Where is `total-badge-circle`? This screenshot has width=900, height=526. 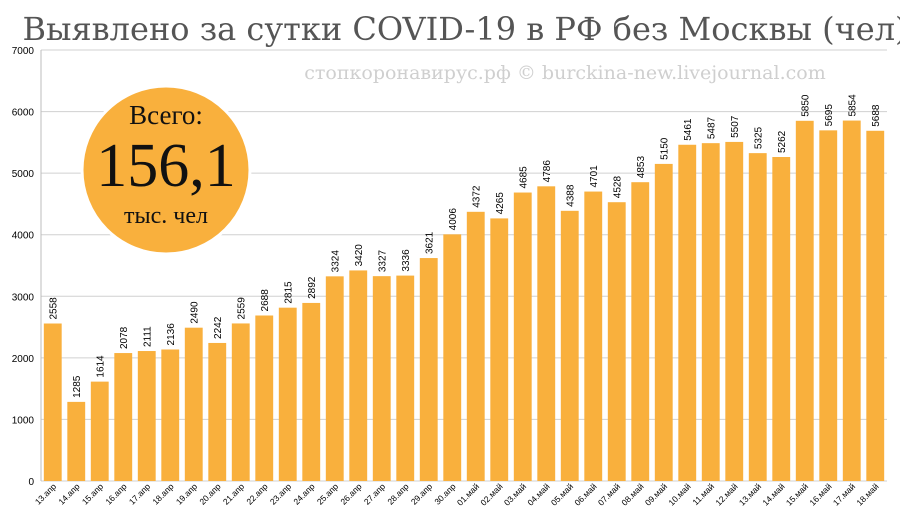 total-badge-circle is located at coordinates (166, 170).